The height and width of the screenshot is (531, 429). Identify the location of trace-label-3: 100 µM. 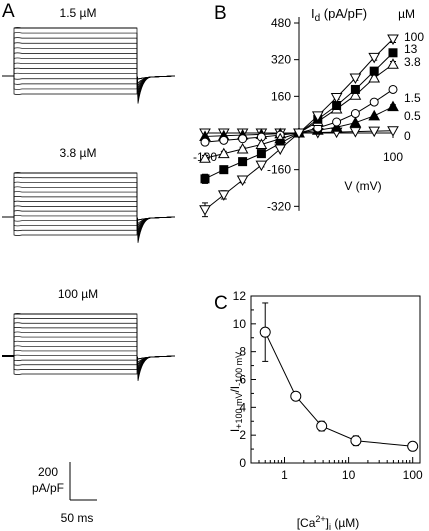
(78, 294).